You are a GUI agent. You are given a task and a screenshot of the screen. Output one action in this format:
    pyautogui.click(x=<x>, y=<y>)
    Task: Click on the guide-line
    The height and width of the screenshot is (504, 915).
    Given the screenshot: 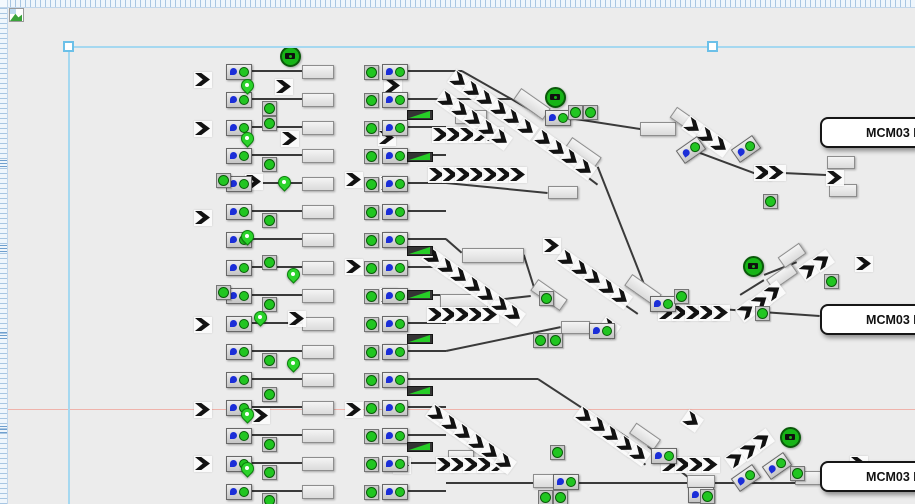 What is the action you would take?
    pyautogui.click(x=461, y=409)
    